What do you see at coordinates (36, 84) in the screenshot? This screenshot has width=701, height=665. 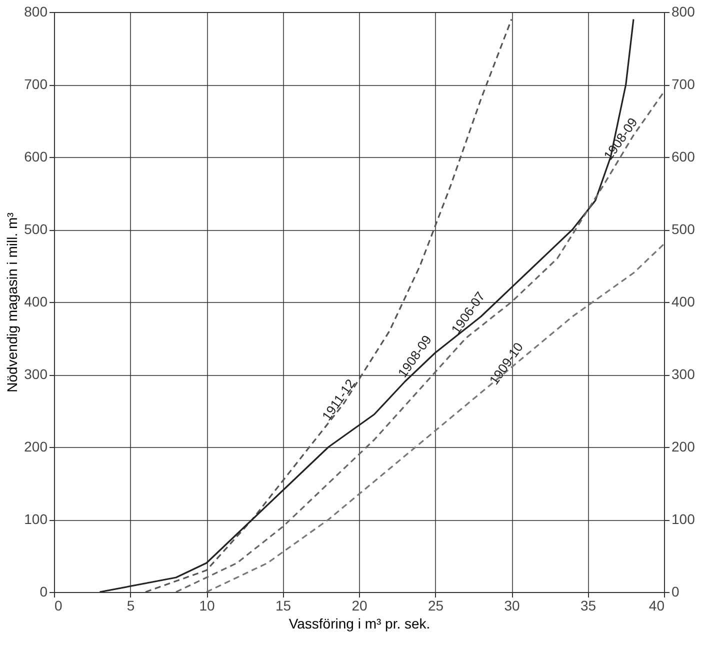 I see `y-tick-label: 700` at bounding box center [36, 84].